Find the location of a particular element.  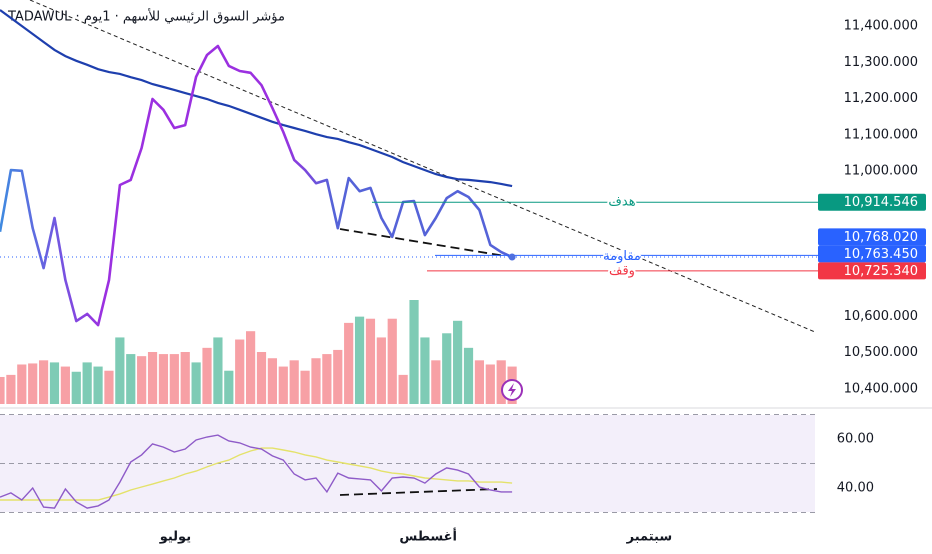

price-label: 10,914.546 is located at coordinates (881, 202).